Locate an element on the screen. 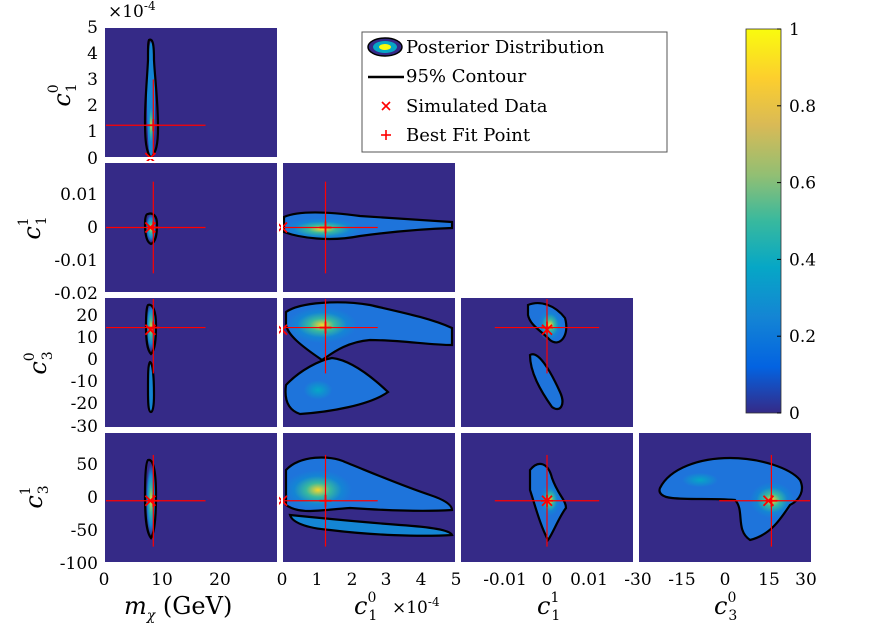 The height and width of the screenshot is (626, 871). legend-label: 95% Contour is located at coordinates (466, 76).